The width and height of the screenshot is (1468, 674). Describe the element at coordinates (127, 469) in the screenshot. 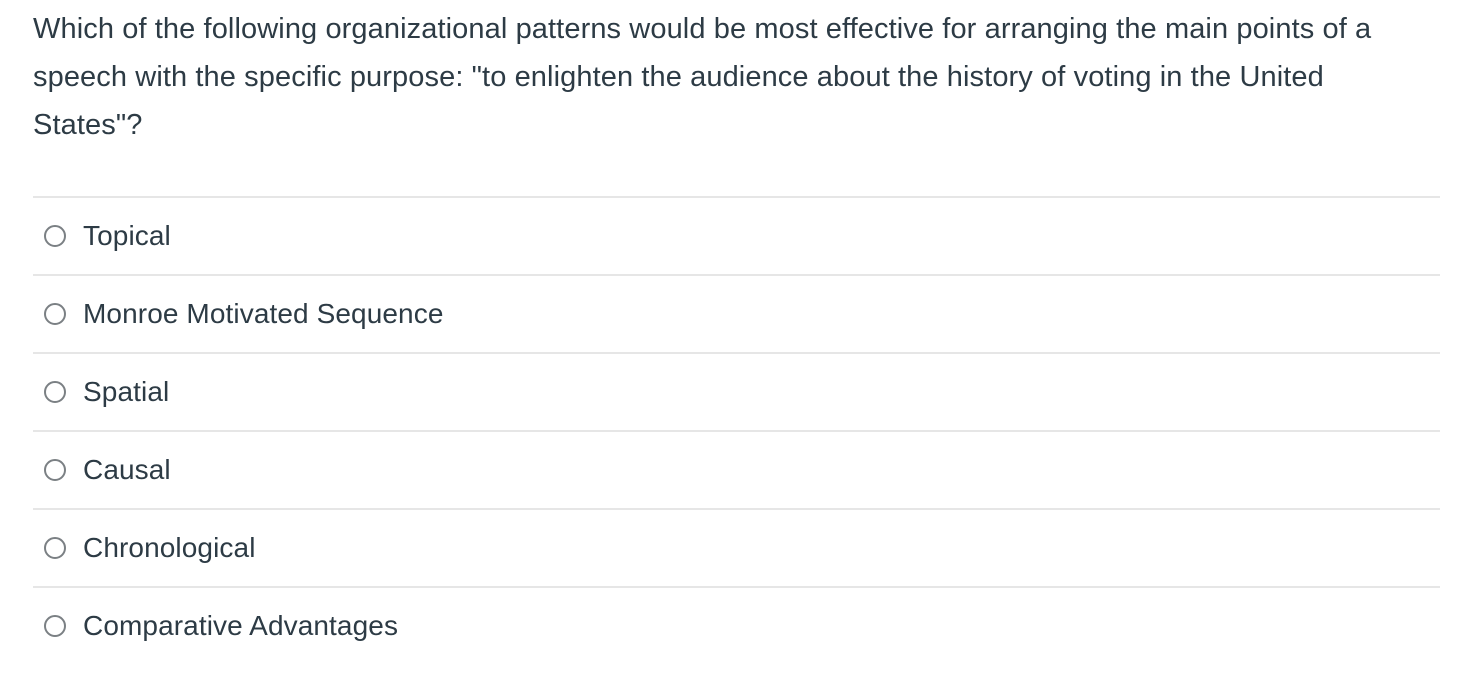

I see `answer-label: Causal` at that location.